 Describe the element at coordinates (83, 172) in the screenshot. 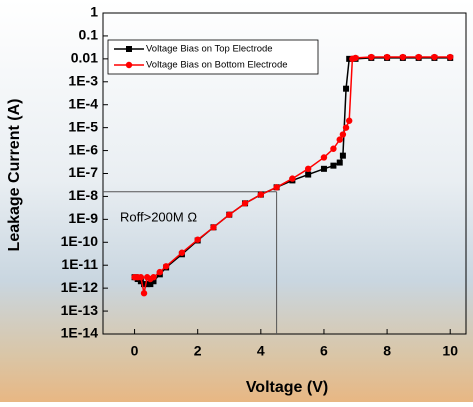

I see `y-tick-label: 1E-7` at that location.